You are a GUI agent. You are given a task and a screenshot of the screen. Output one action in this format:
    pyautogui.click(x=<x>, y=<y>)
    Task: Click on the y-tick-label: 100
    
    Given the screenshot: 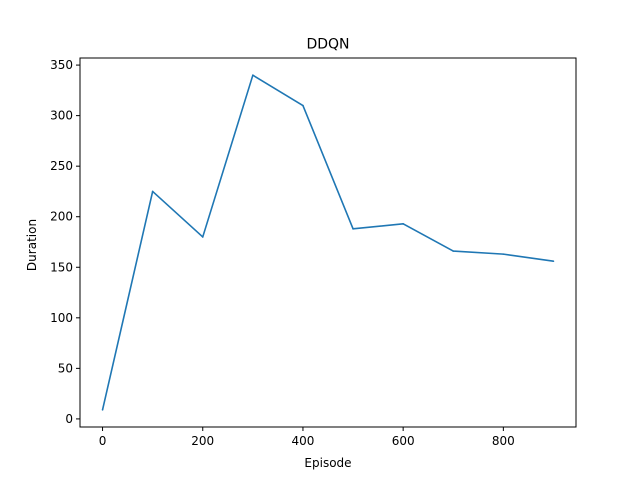 What is the action you would take?
    pyautogui.click(x=61, y=318)
    